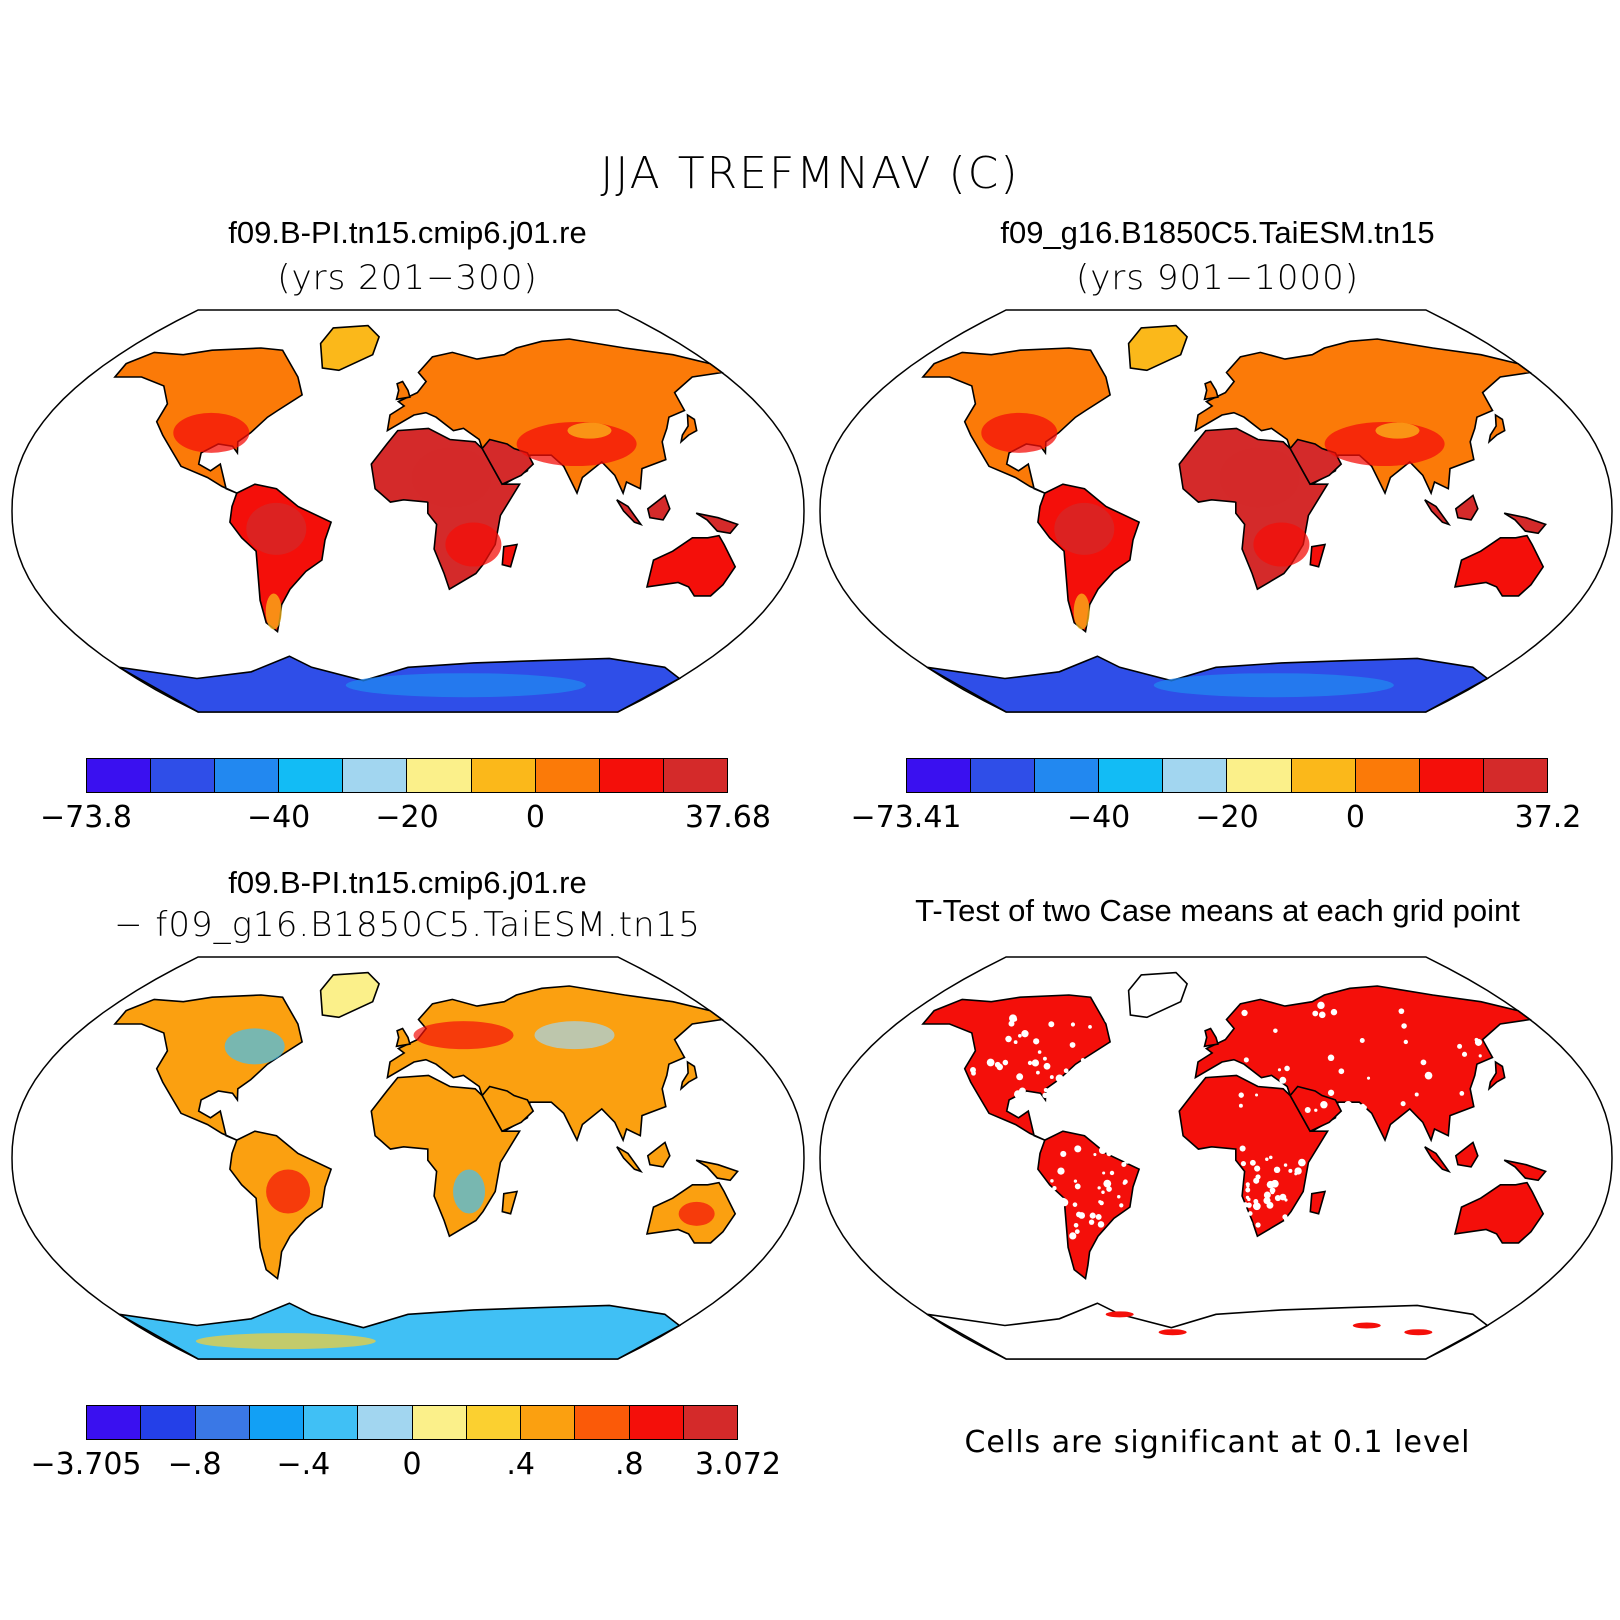 The image size is (1620, 1620). What do you see at coordinates (1355, 817) in the screenshot?
I see `colorbar-tick-label: 0` at bounding box center [1355, 817].